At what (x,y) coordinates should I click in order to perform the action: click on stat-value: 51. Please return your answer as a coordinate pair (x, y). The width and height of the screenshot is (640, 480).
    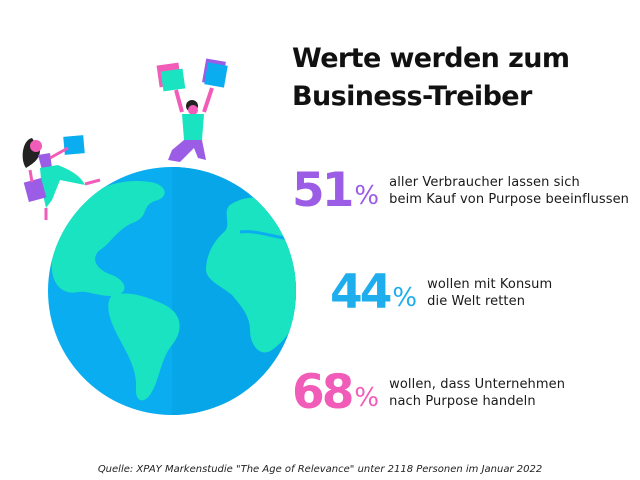
    Looking at the image, I should click on (323, 190).